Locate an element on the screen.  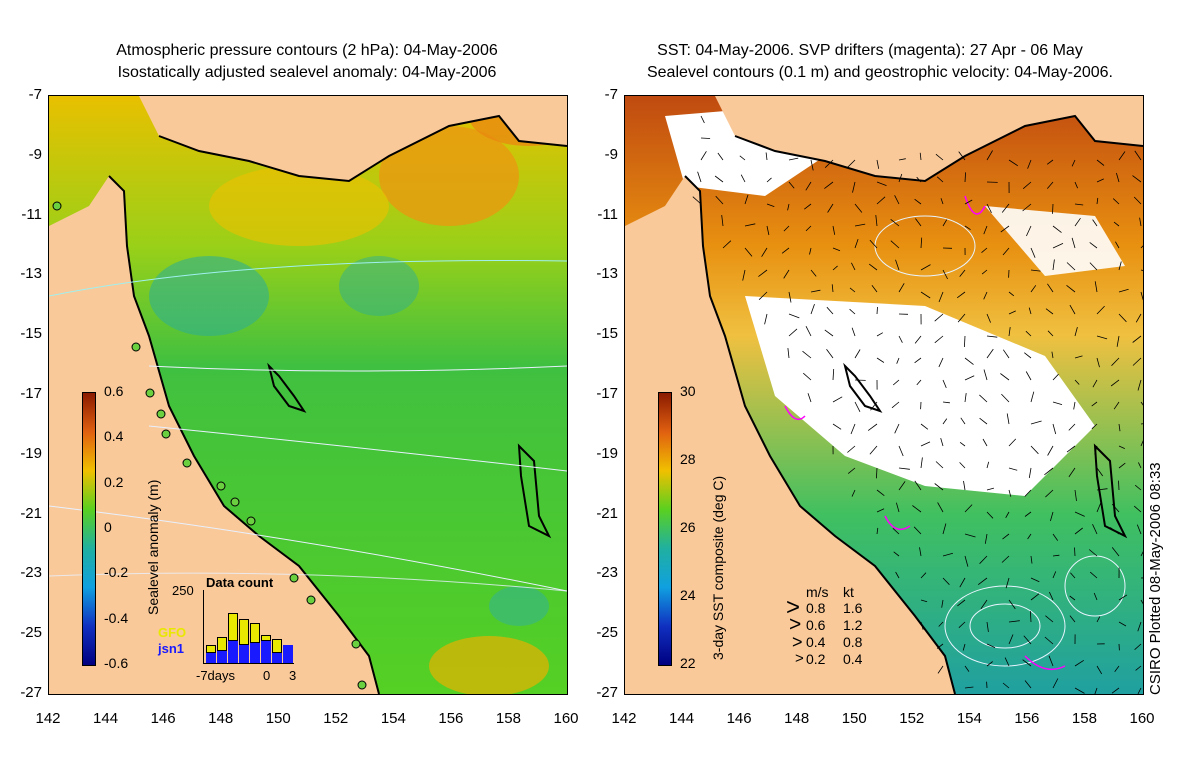
colorbar-tick-label: 30 is located at coordinates (688, 391).